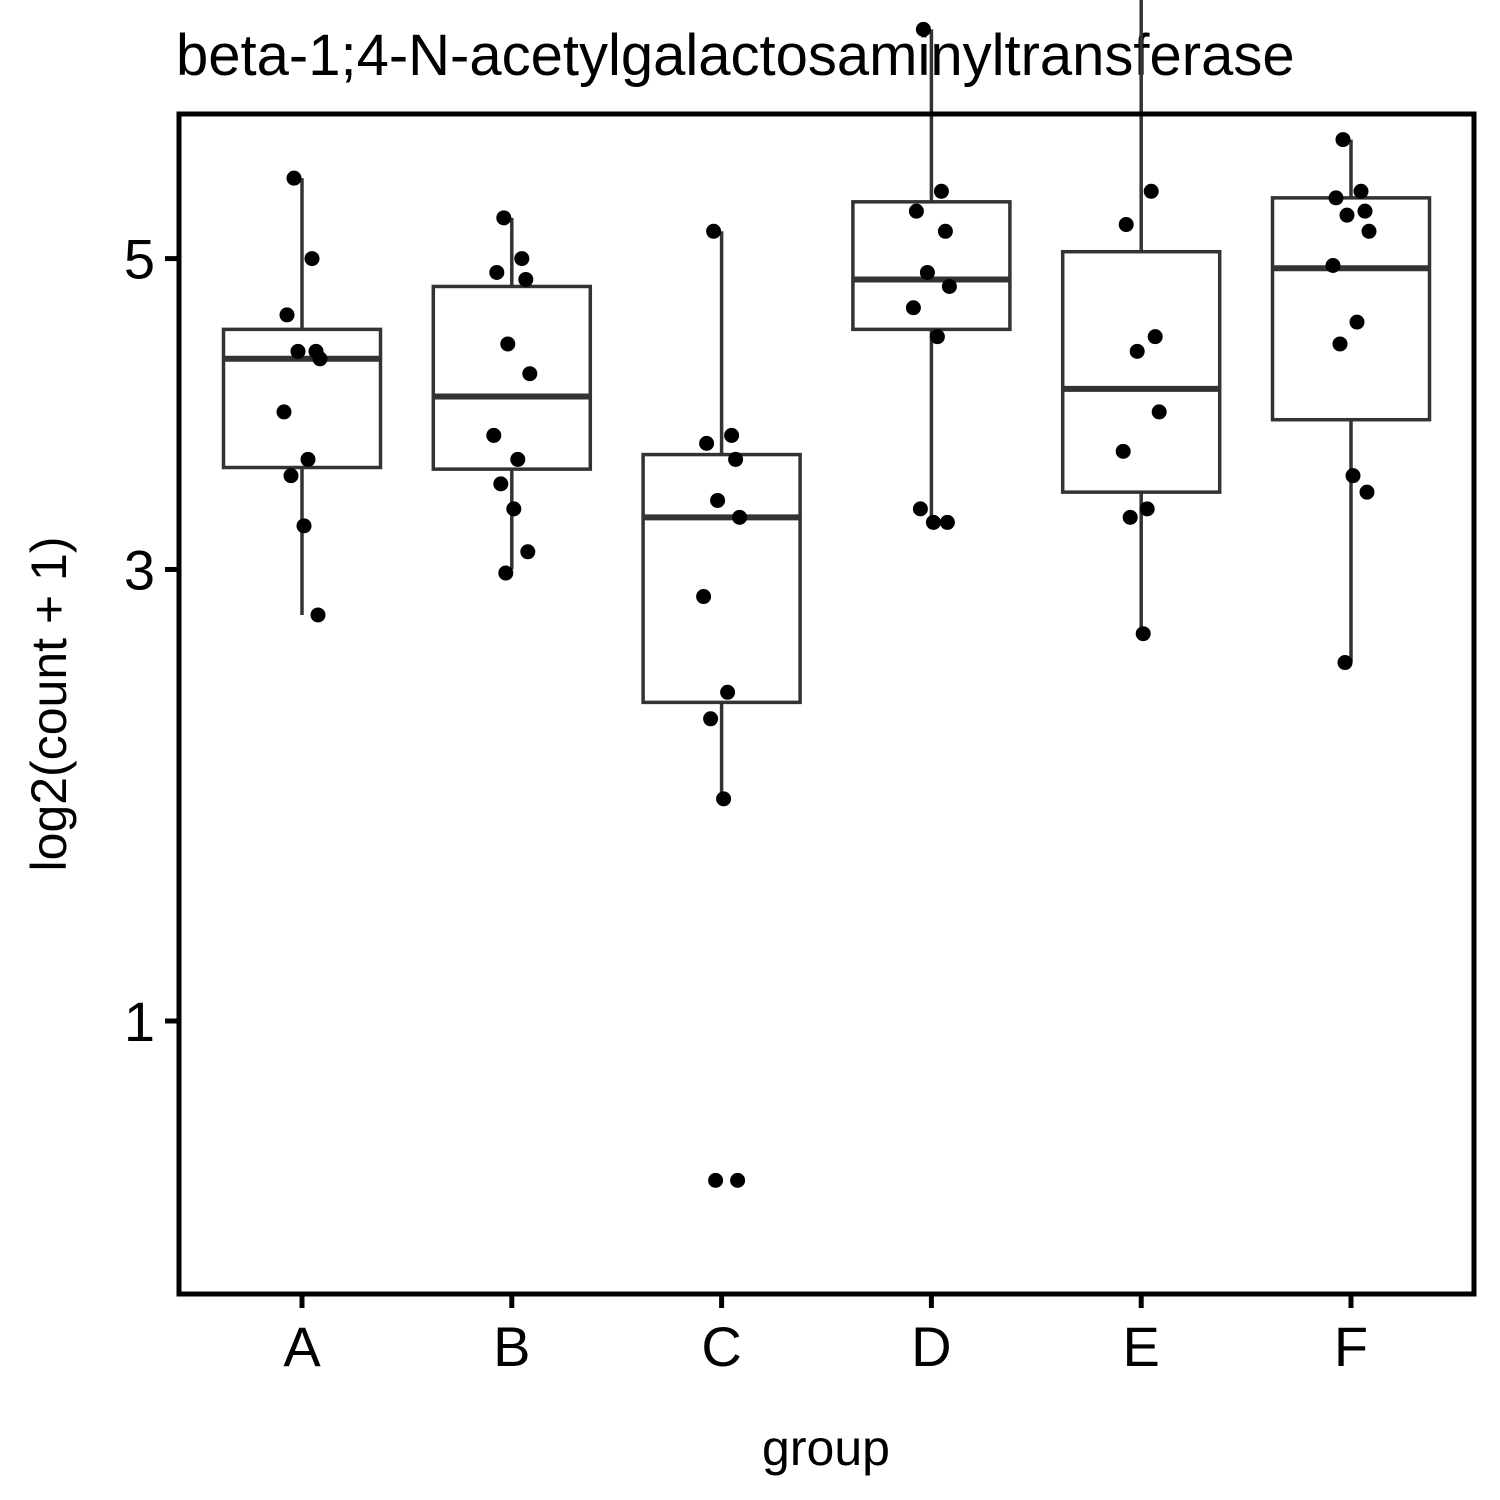 Image resolution: width=1500 pixels, height=1500 pixels. Describe the element at coordinates (49, 704) in the screenshot. I see `y-axis-title: log2(count + 1)` at that location.